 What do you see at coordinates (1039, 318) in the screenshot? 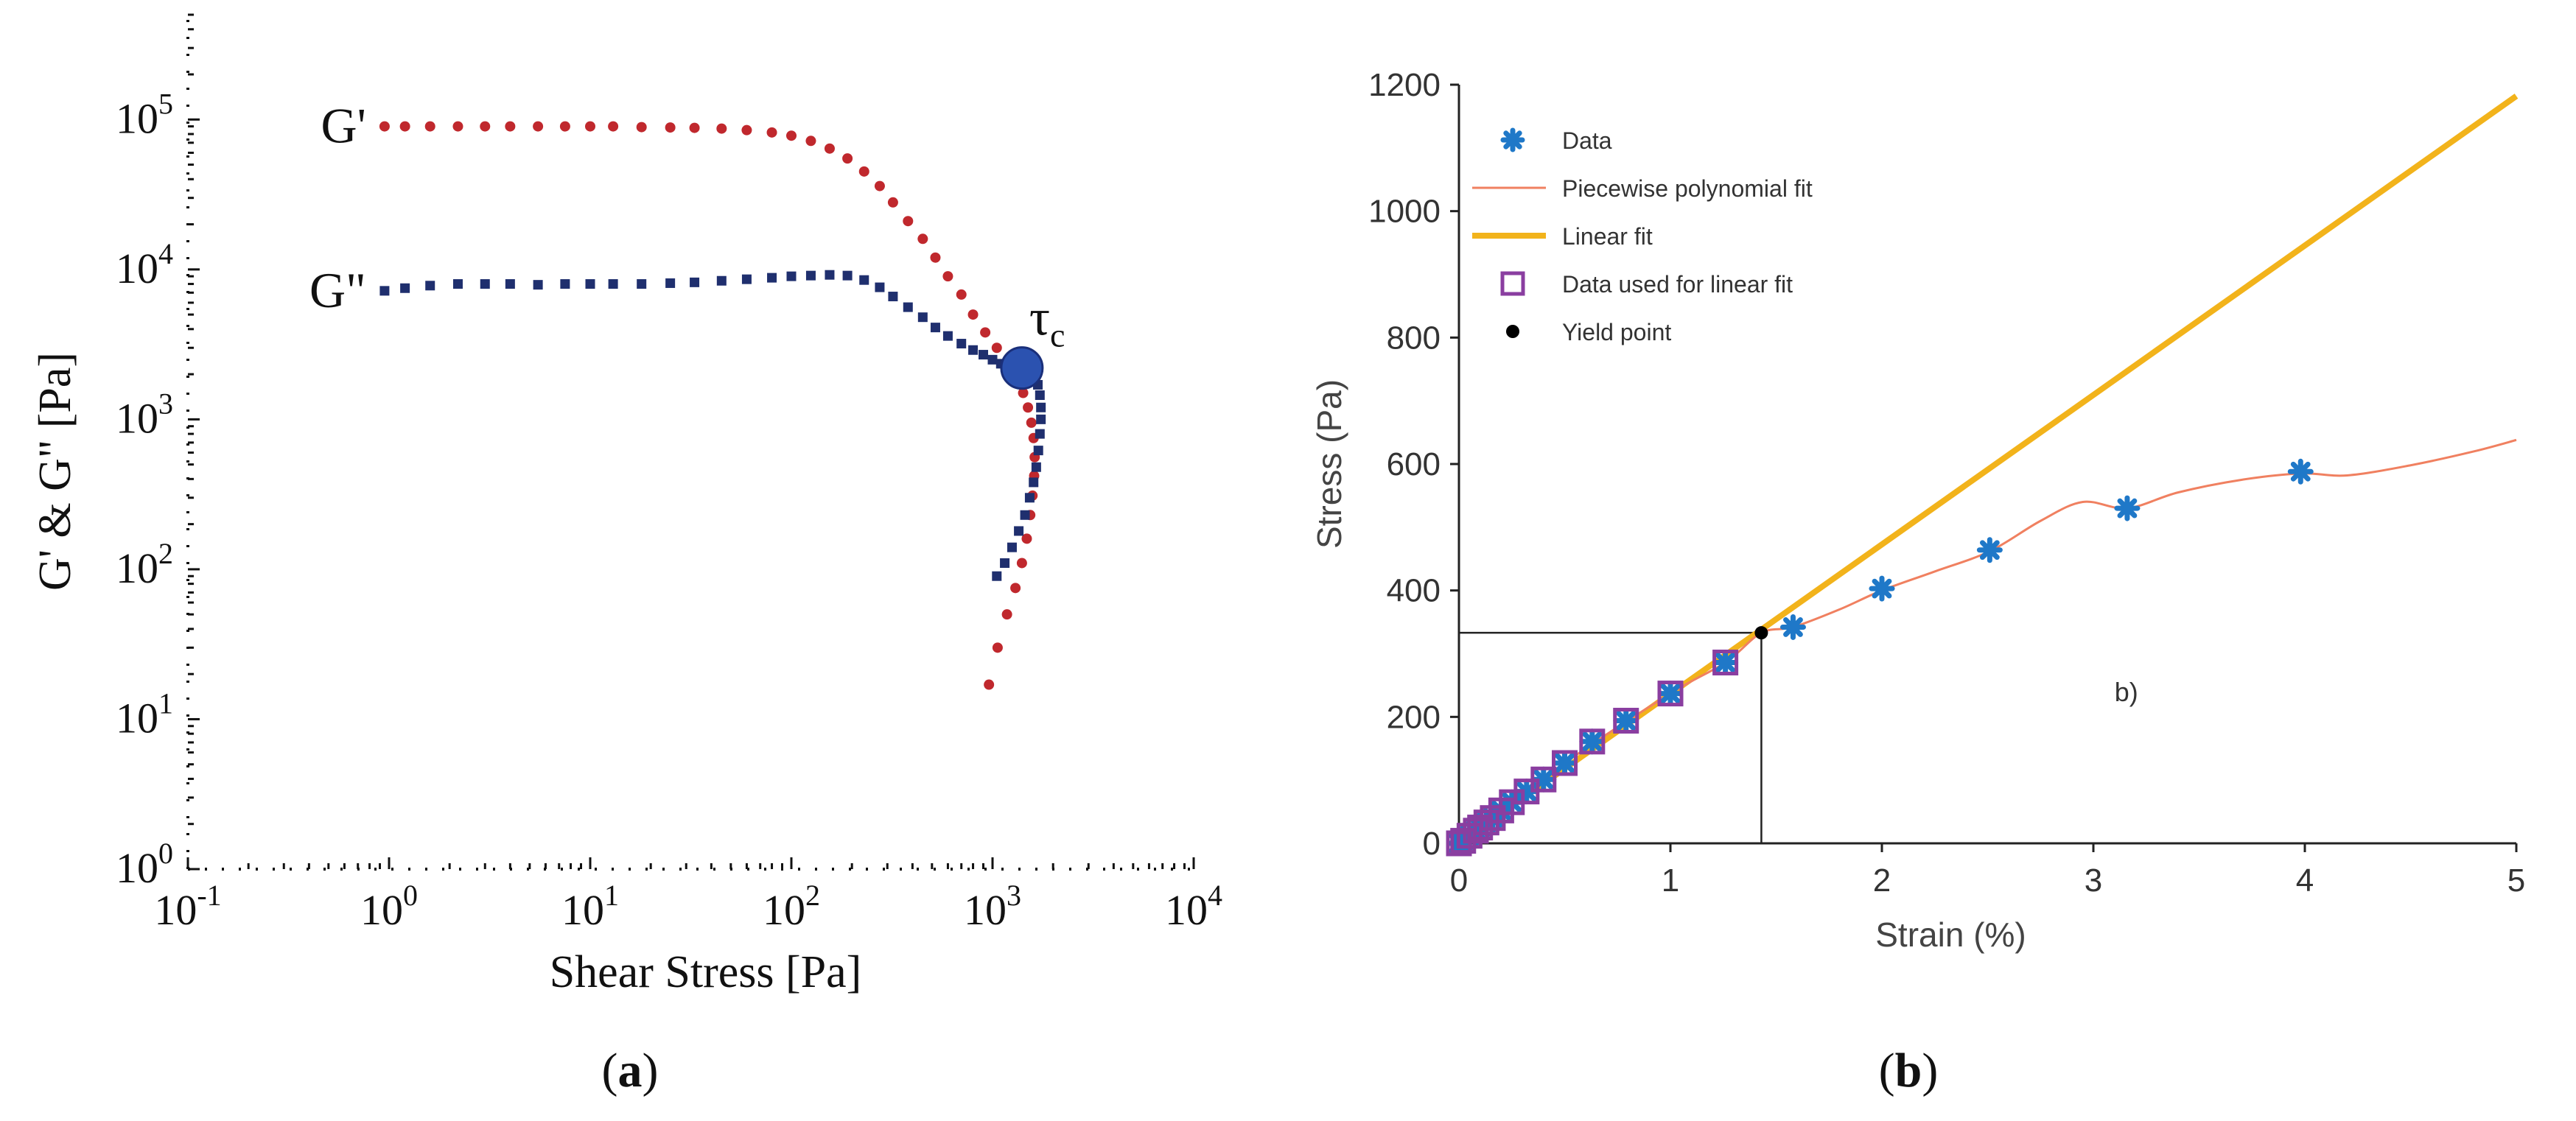
I see `tau-symbol: τ` at bounding box center [1039, 318].